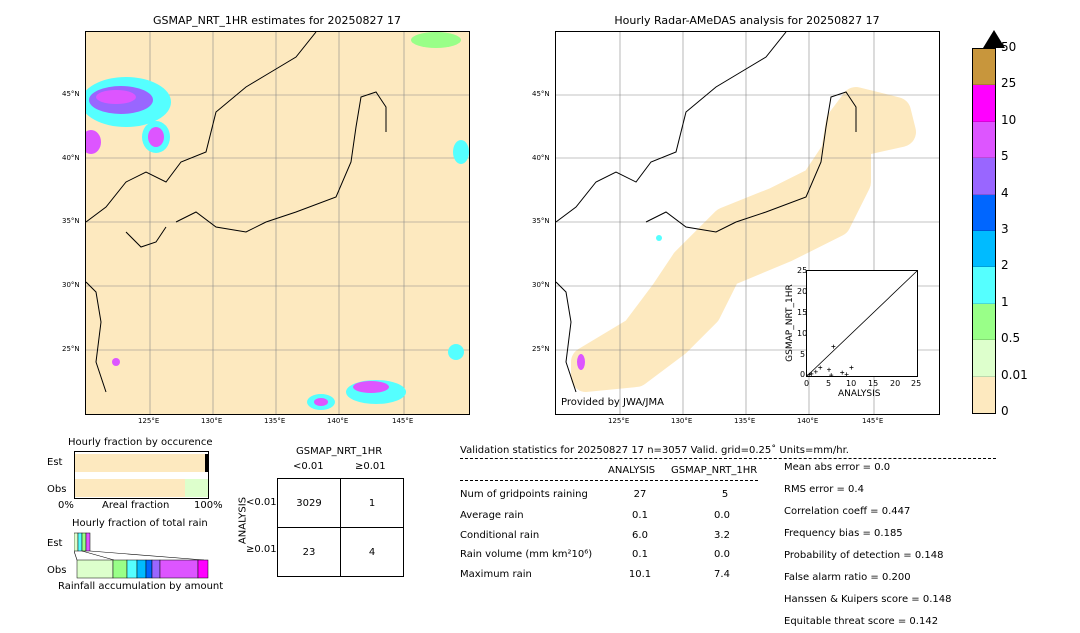  I want to click on occurrence-obs-bar, so click(130, 488).